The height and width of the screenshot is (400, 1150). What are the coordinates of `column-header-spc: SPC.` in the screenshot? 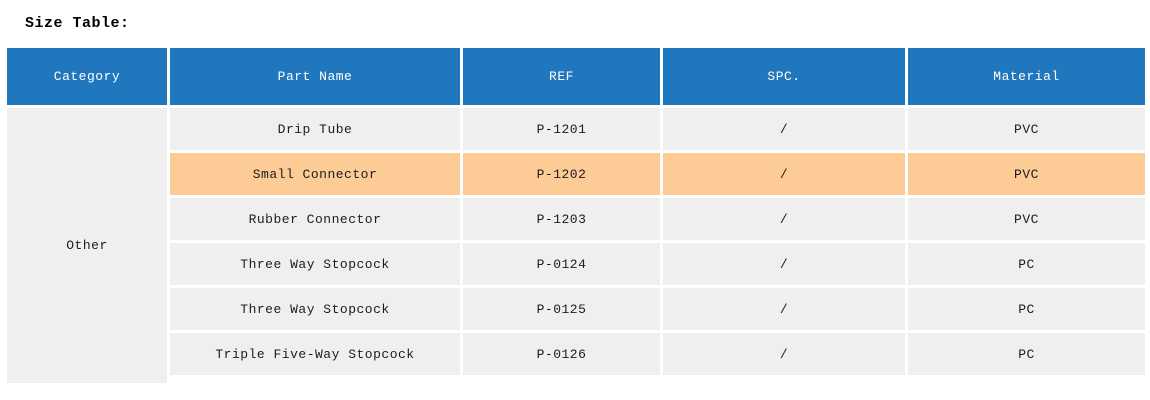 It's located at (784, 76).